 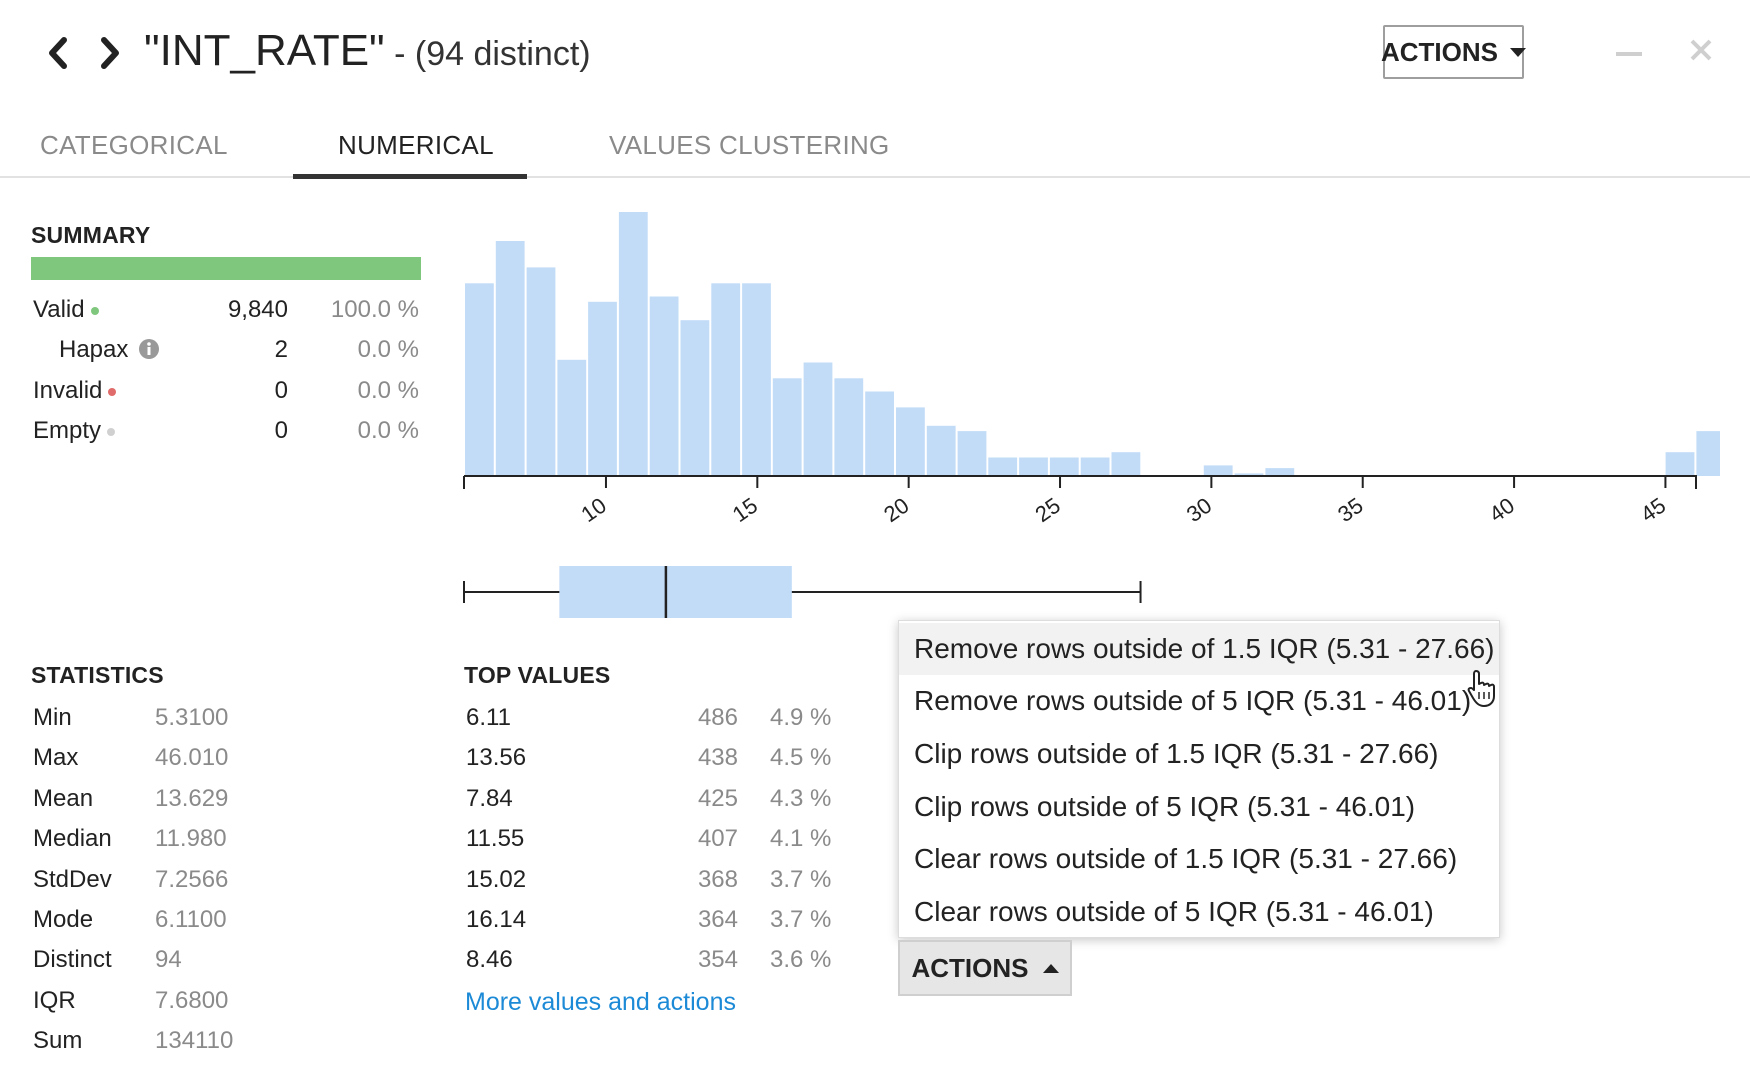 I want to click on summary-count-valid: 9,840, so click(x=257, y=309).